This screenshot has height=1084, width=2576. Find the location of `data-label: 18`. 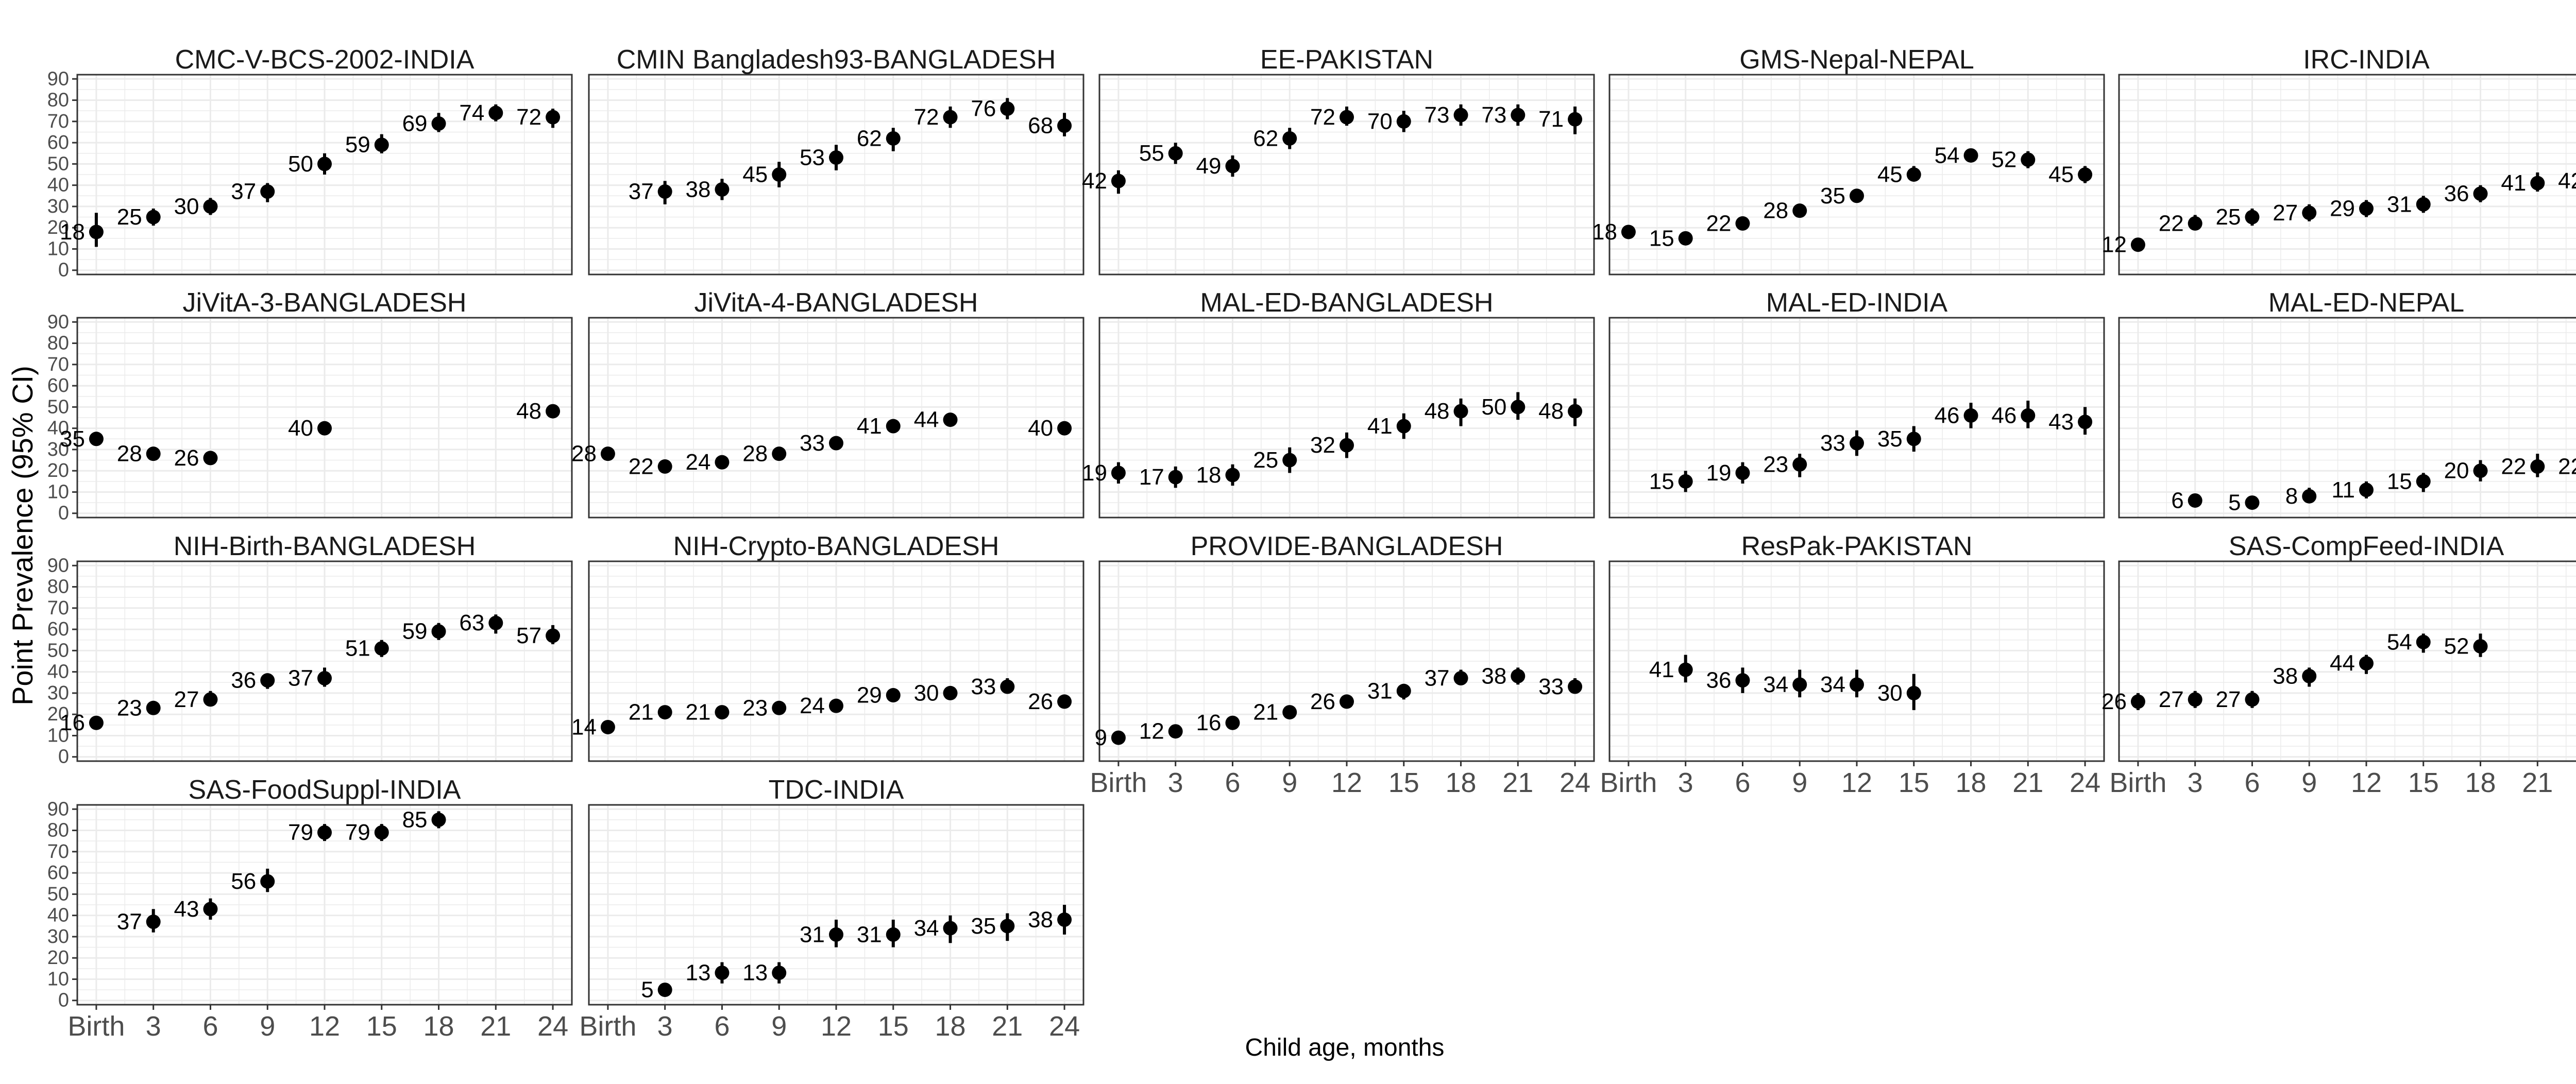

data-label: 18 is located at coordinates (72, 232).